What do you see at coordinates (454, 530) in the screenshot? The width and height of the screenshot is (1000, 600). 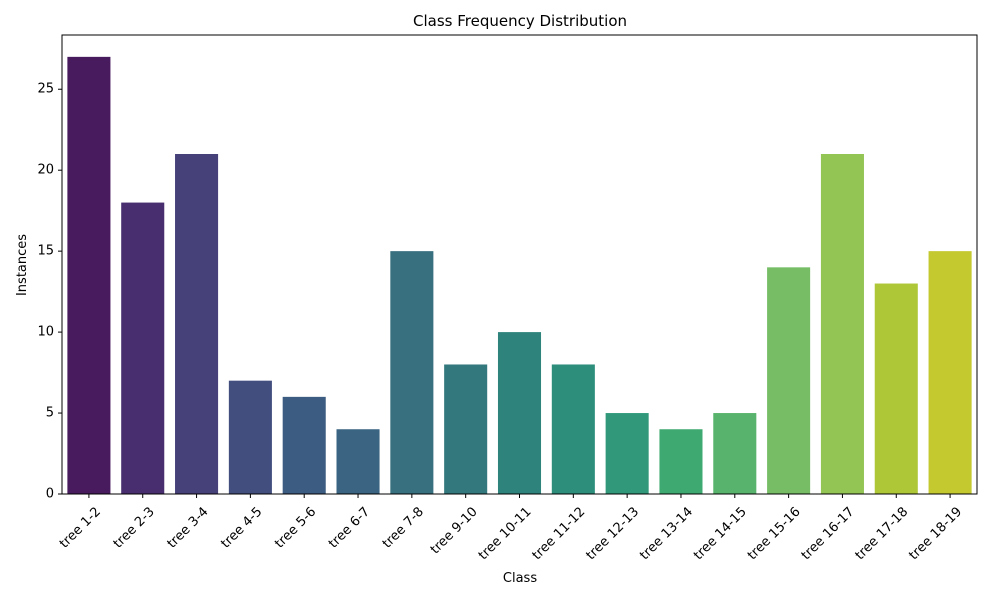 I see `x-tick-label: tree 9-10` at bounding box center [454, 530].